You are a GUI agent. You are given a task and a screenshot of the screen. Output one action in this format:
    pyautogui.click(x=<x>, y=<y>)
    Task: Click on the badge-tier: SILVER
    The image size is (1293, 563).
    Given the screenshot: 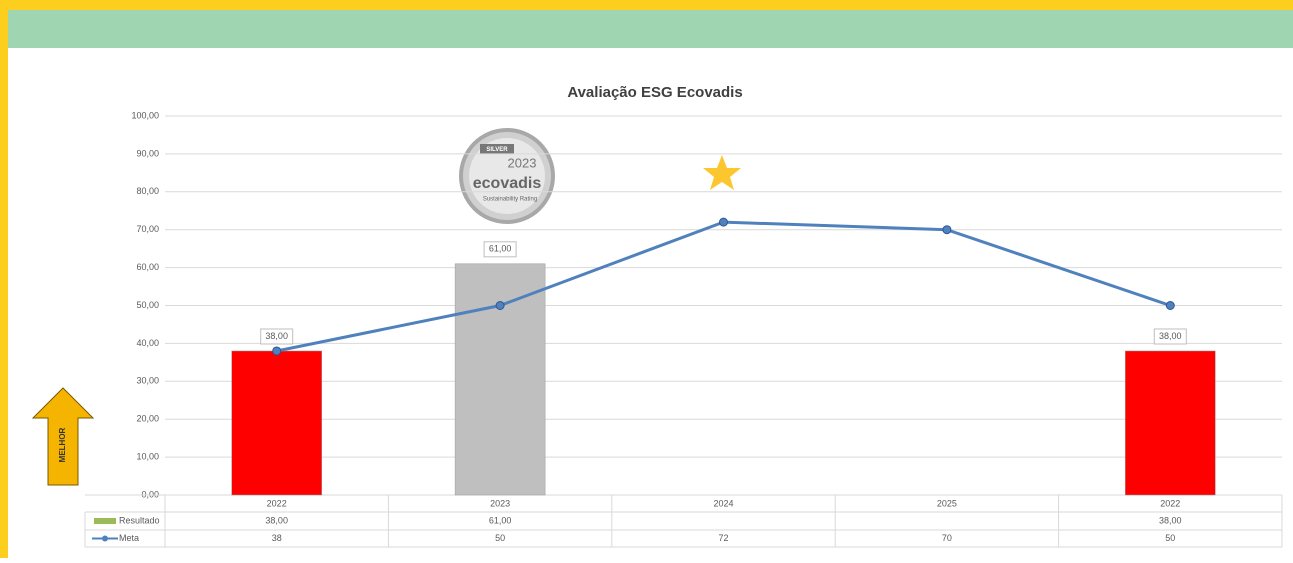 What is the action you would take?
    pyautogui.click(x=497, y=150)
    